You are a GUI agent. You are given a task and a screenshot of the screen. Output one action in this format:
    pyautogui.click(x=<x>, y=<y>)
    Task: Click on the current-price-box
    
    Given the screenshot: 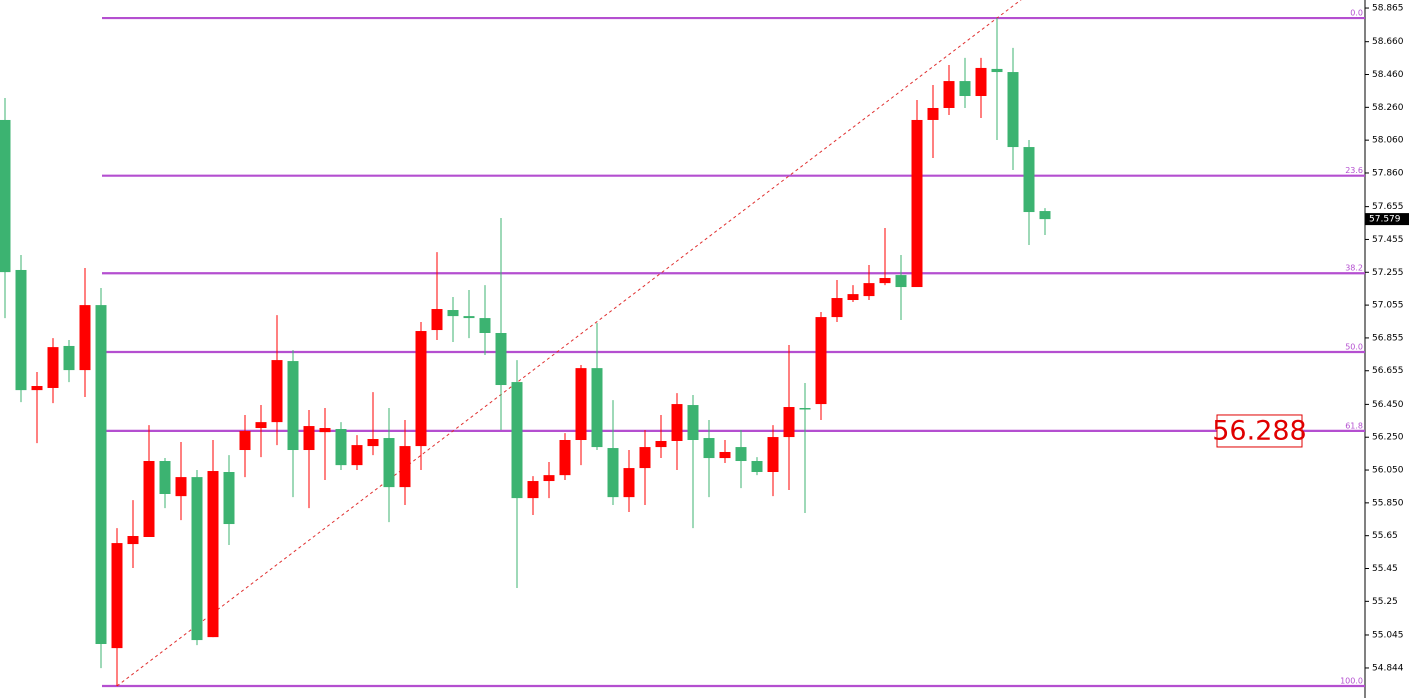 What is the action you would take?
    pyautogui.click(x=1387, y=219)
    